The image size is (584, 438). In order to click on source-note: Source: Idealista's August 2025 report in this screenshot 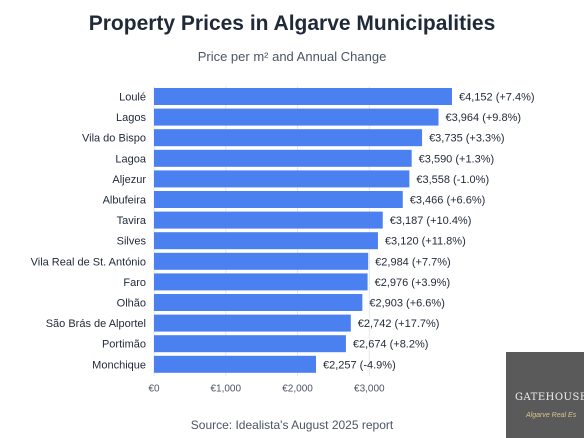, I will do `click(292, 425)`.